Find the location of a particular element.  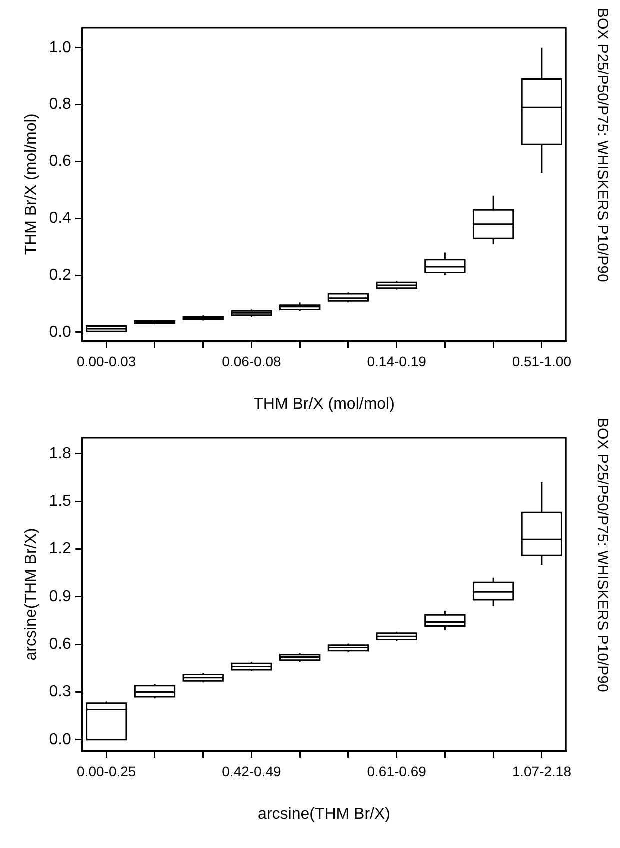

y-tick-label: 0.4 is located at coordinates (60, 219).